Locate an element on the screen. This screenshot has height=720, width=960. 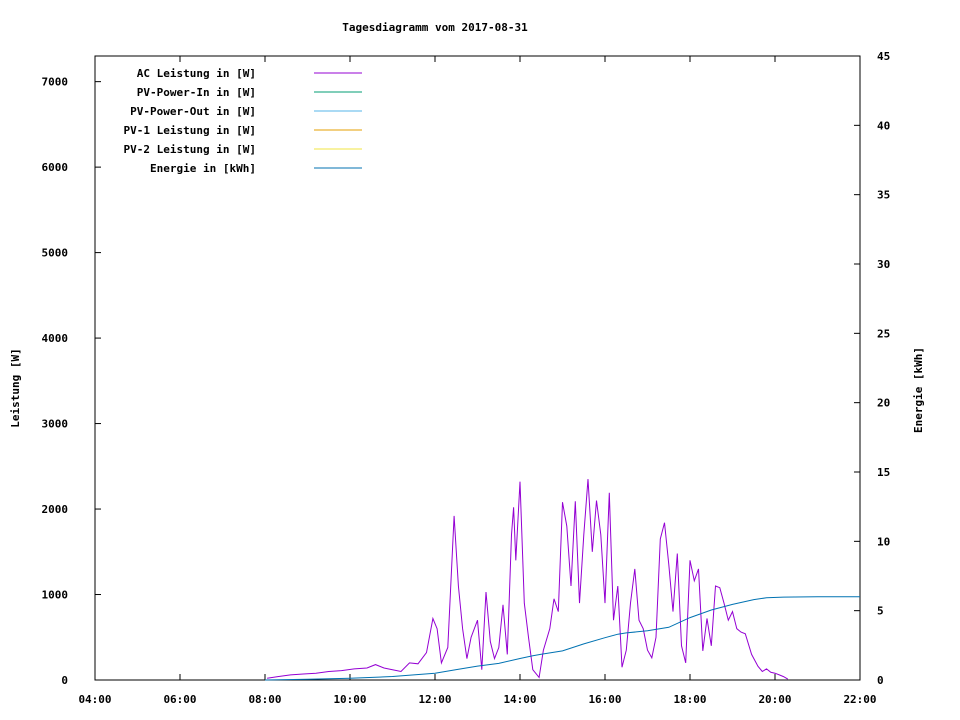
y2-tick-label: 10 is located at coordinates (883, 541).